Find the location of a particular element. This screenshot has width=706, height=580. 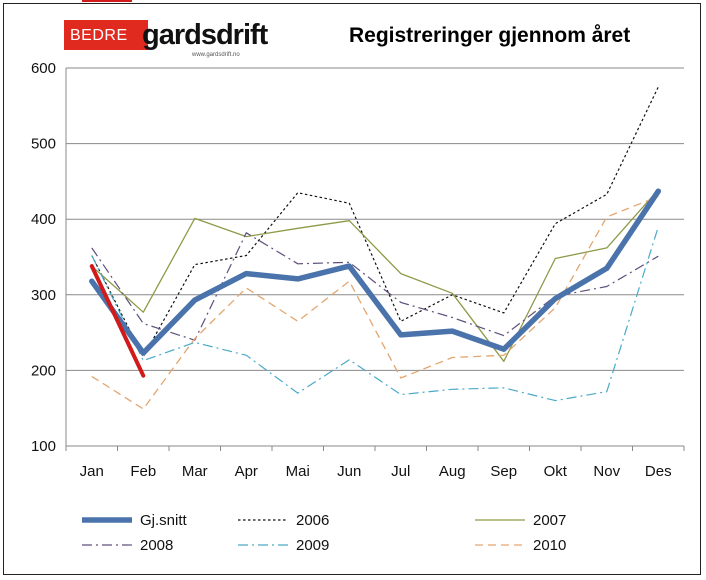

x-tick-label: Apr is located at coordinates (246, 471).